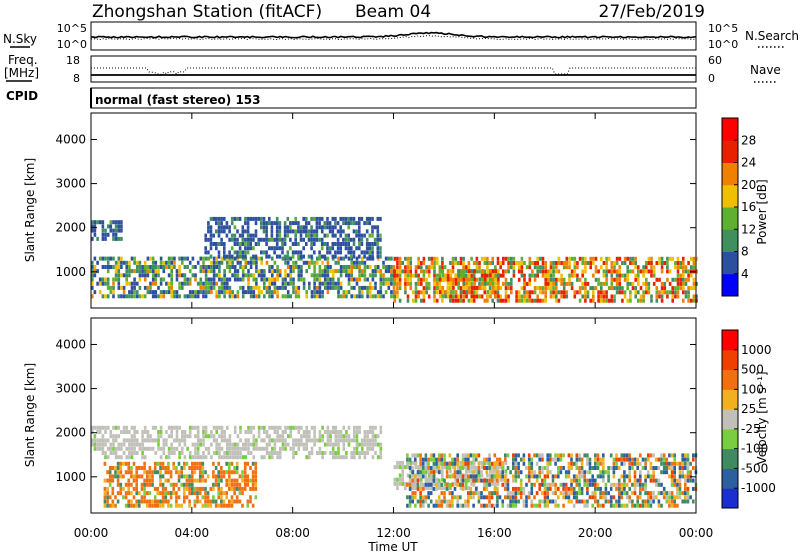  What do you see at coordinates (772, 36) in the screenshot?
I see `noise-right-label: N.Search` at bounding box center [772, 36].